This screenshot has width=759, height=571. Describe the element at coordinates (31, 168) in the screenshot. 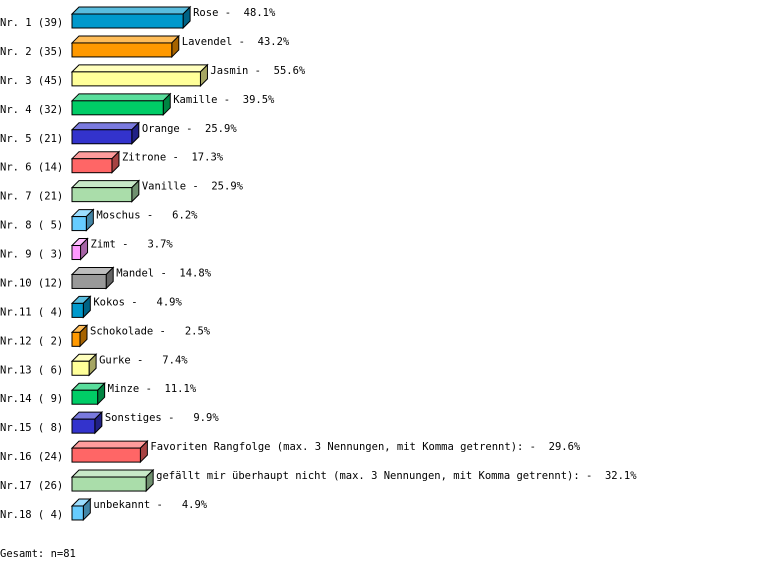

I see `row-label: Nr. 6 (14)` at that location.